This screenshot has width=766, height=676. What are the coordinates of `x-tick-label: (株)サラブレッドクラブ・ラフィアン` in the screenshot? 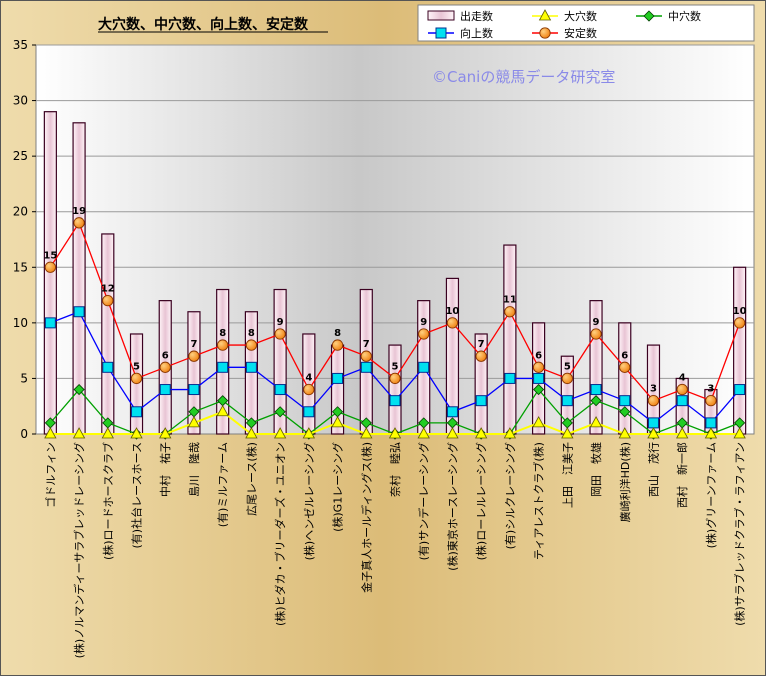 It's located at (740, 534).